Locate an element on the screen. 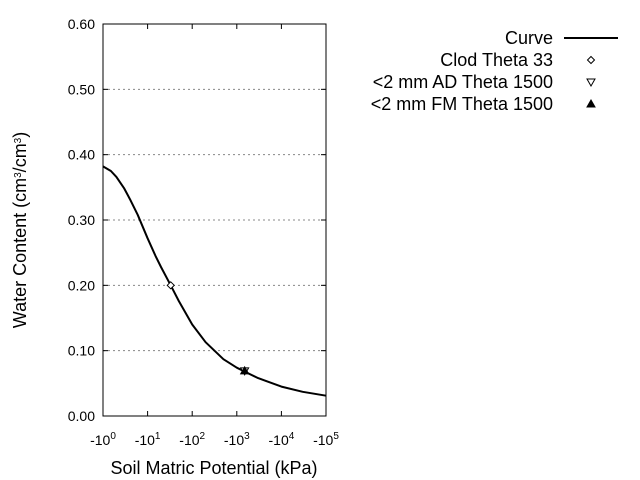  y-axis-title-main: Water Content (cm is located at coordinates (20, 253).